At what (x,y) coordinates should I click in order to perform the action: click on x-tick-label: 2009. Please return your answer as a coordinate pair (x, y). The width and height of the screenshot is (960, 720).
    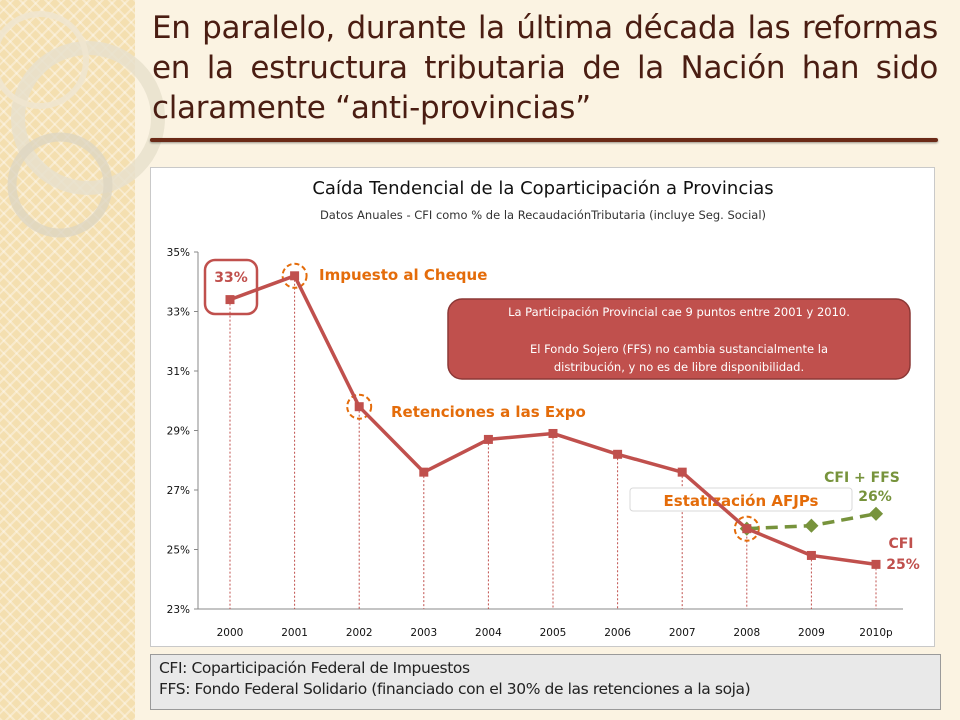
    Looking at the image, I should click on (811, 633).